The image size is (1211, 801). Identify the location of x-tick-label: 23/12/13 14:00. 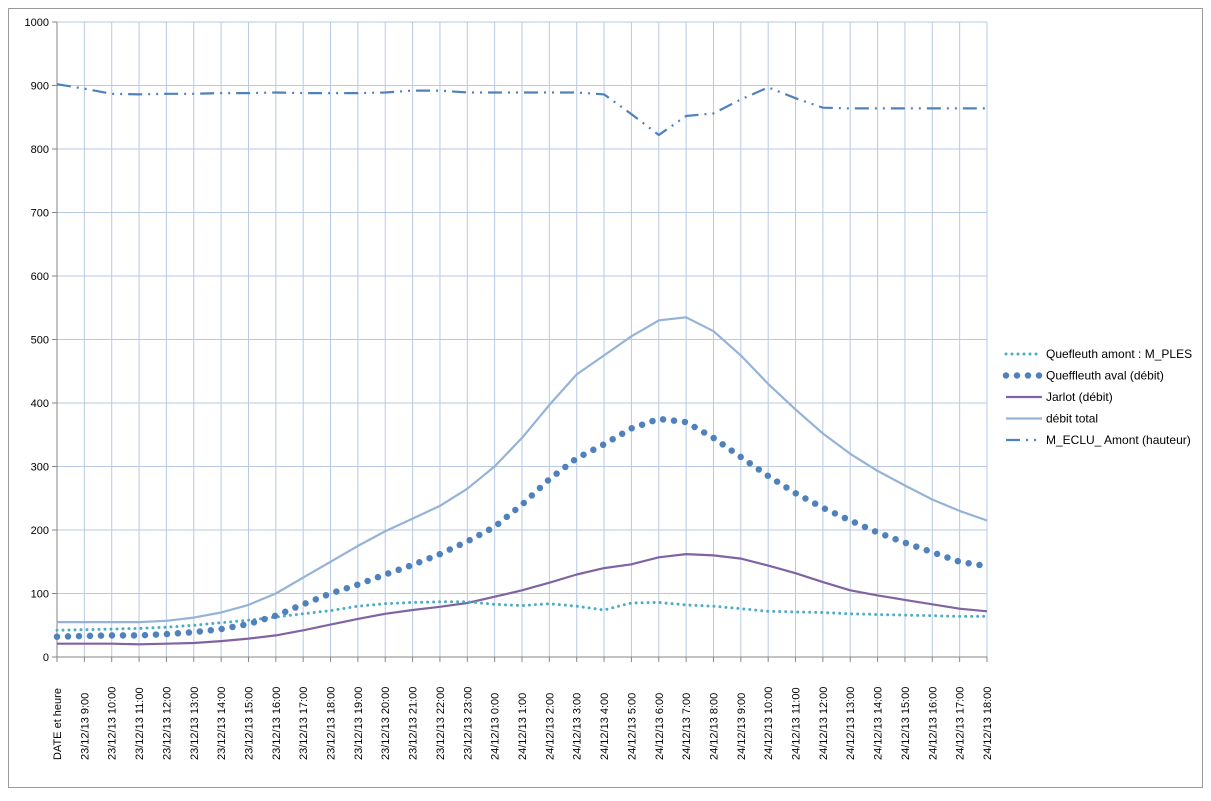
(222, 723).